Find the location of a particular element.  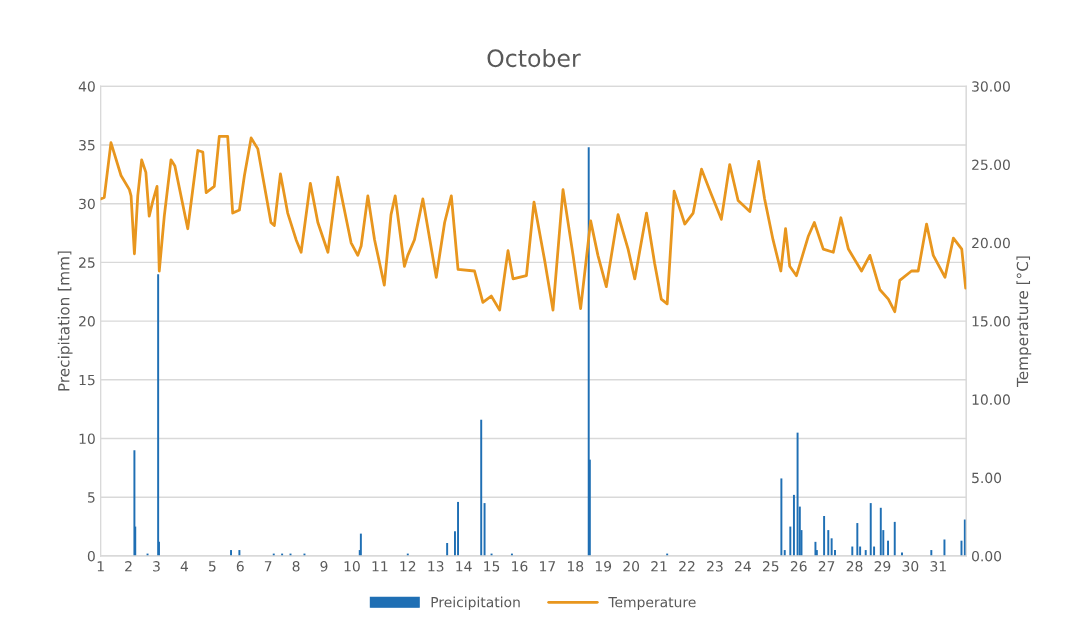

x-tick-label: 25 is located at coordinates (770, 566).